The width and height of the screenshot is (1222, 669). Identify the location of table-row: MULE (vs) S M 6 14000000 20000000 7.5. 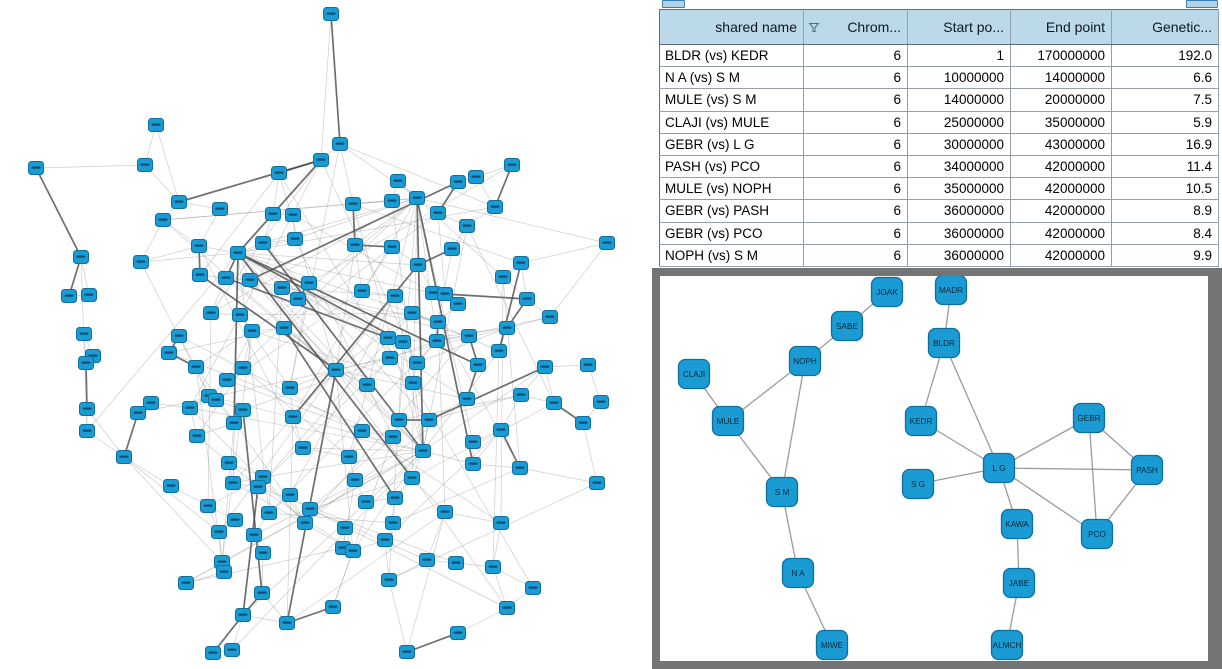
(939, 100).